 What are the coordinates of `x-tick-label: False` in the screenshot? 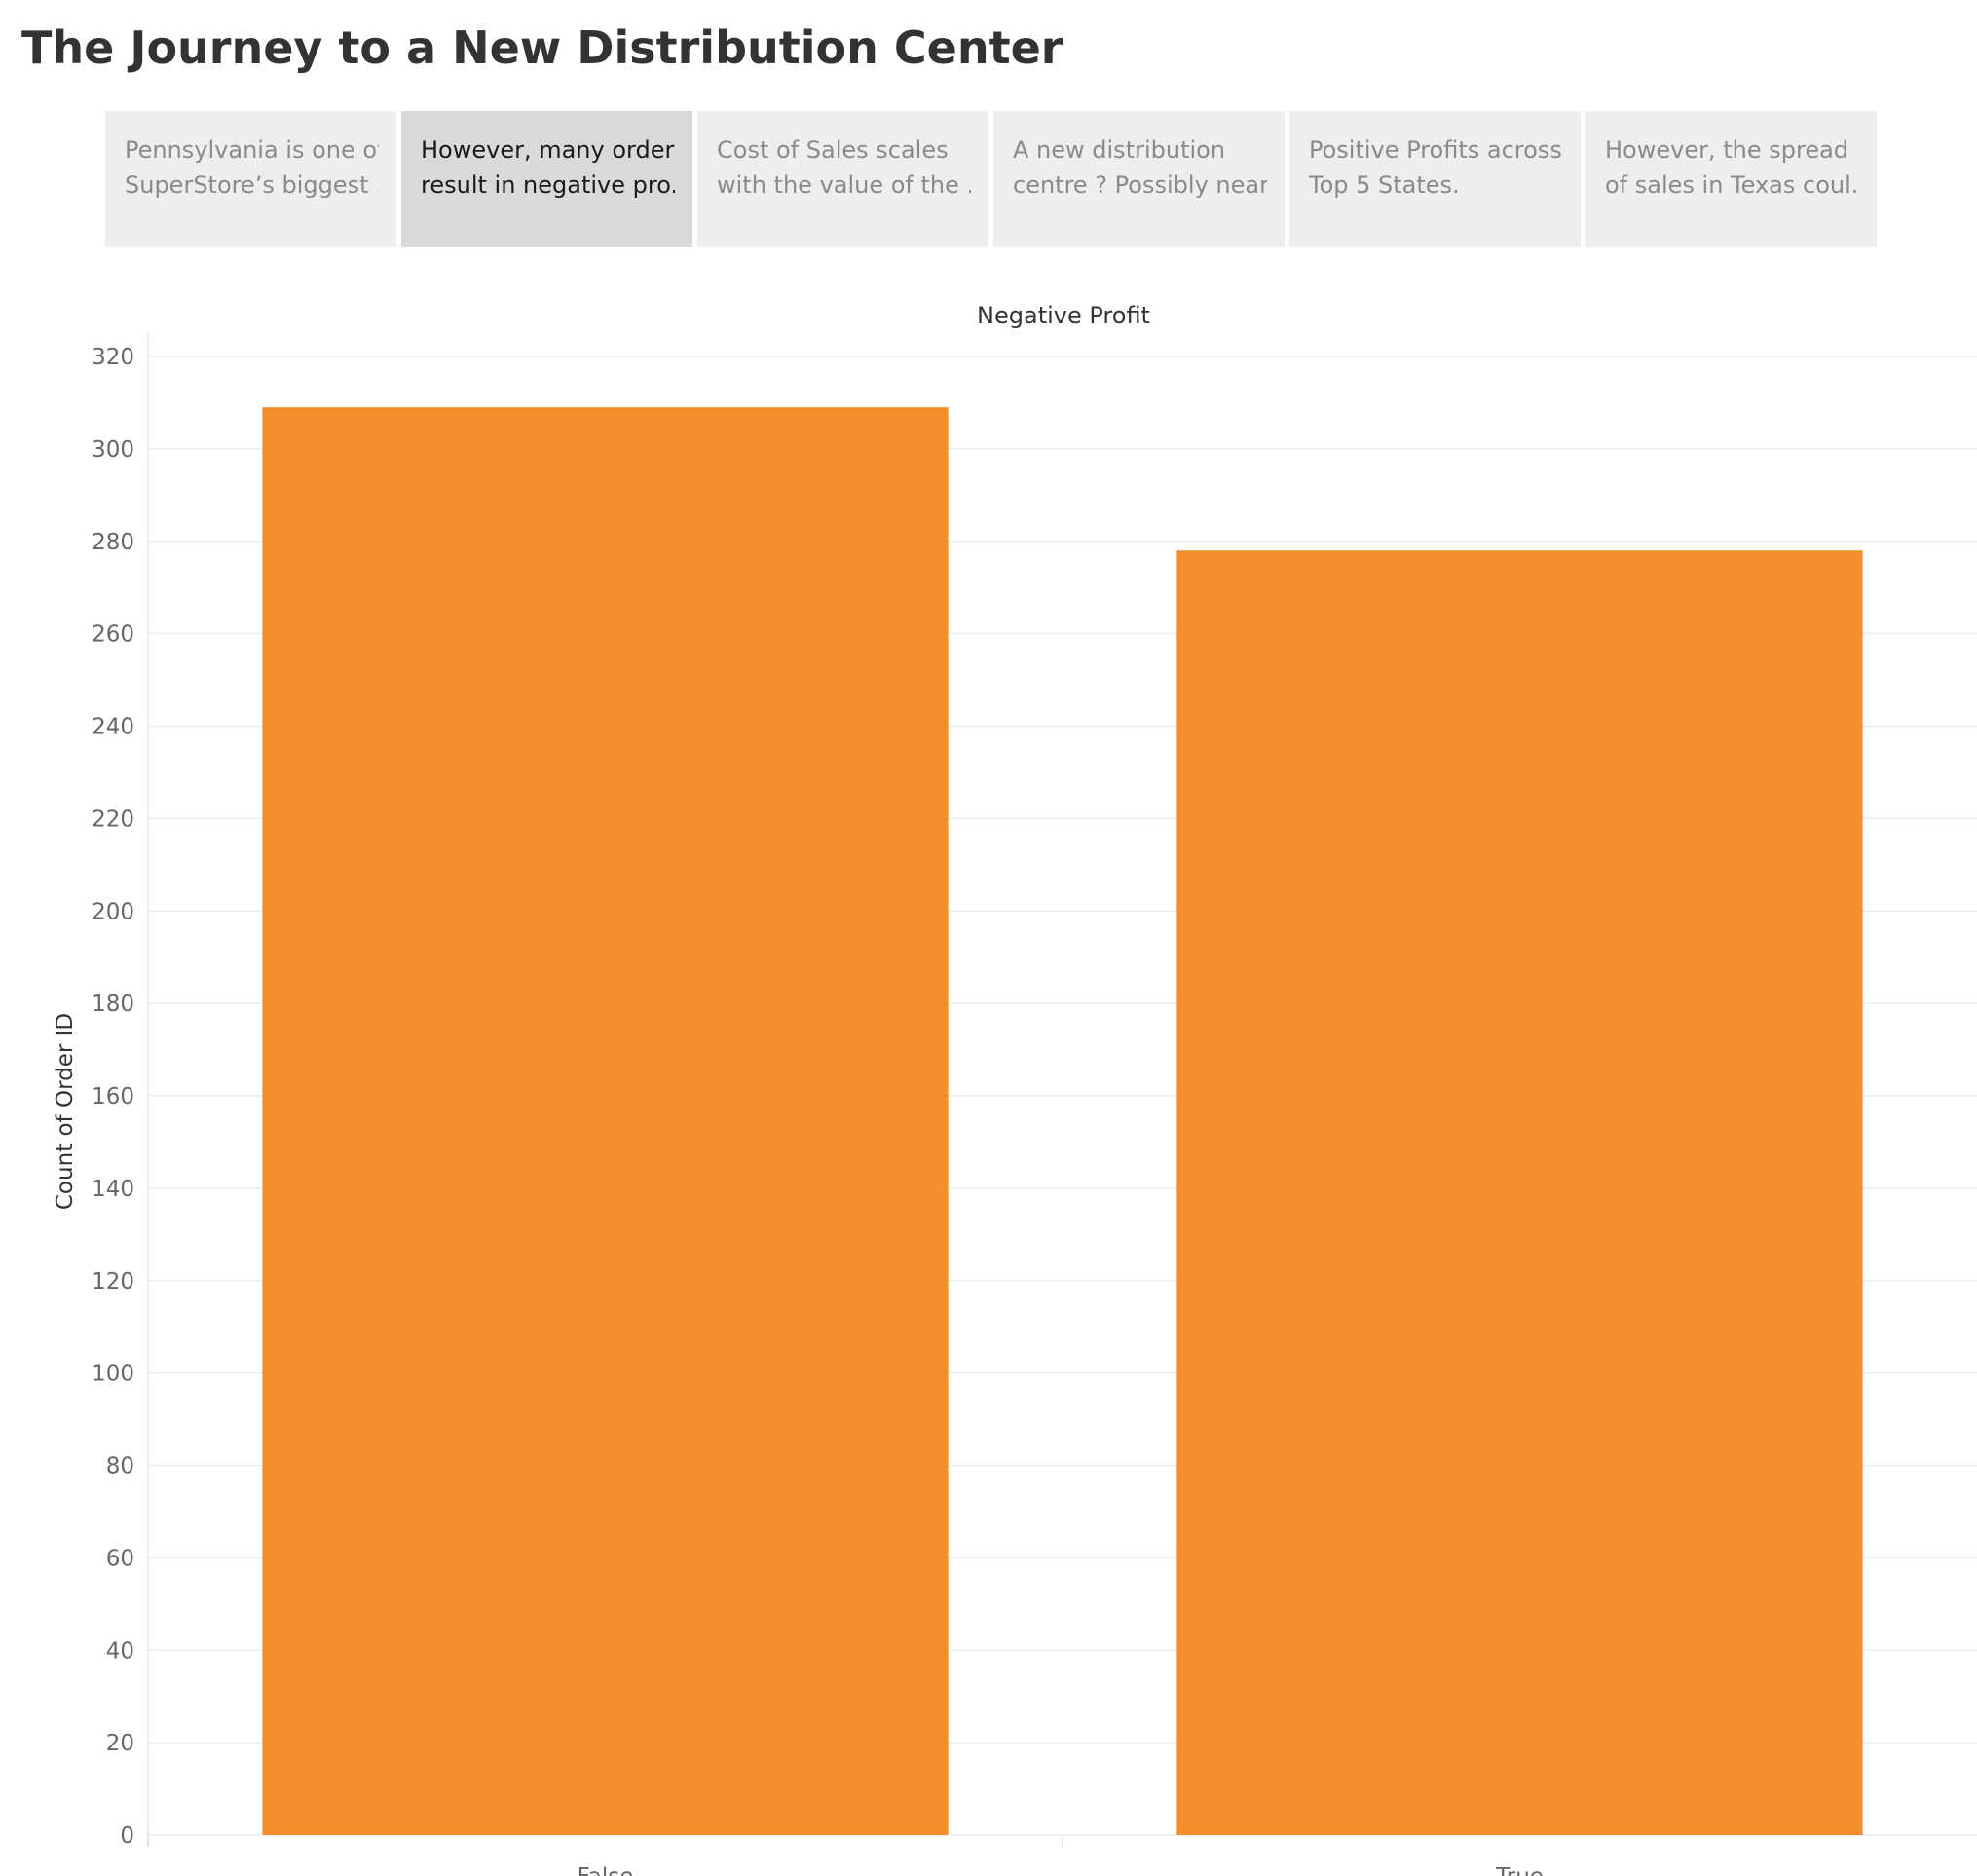 It's located at (606, 1870).